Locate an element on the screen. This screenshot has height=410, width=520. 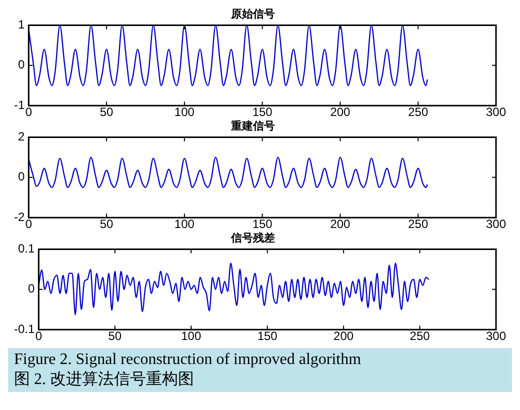
caption: Figure 2. Signal reconstruction of improved algorithm is located at coordinates (188, 360).